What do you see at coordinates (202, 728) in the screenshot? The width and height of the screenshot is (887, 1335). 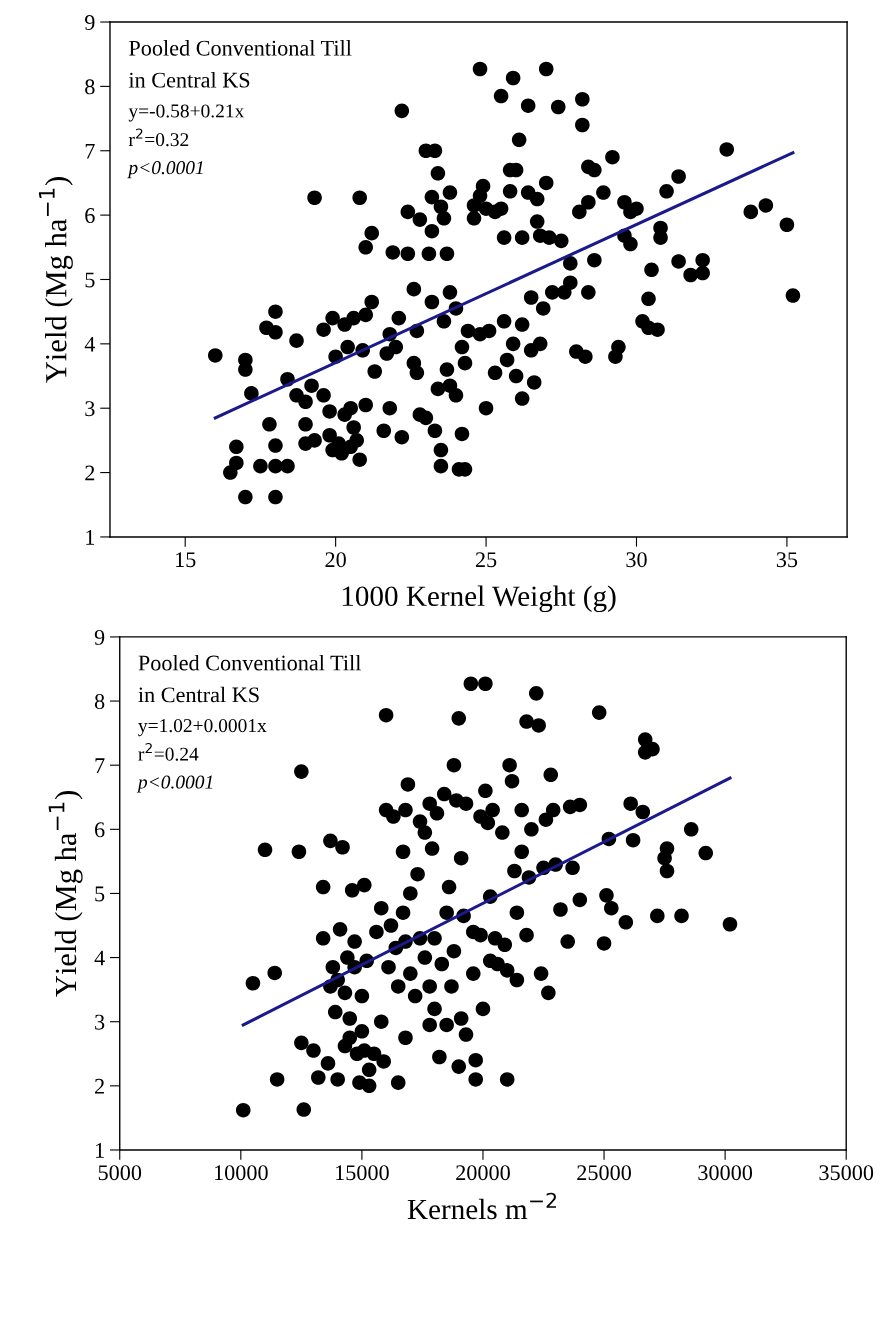 I see `annotation: y=1.02+0.0001x` at bounding box center [202, 728].